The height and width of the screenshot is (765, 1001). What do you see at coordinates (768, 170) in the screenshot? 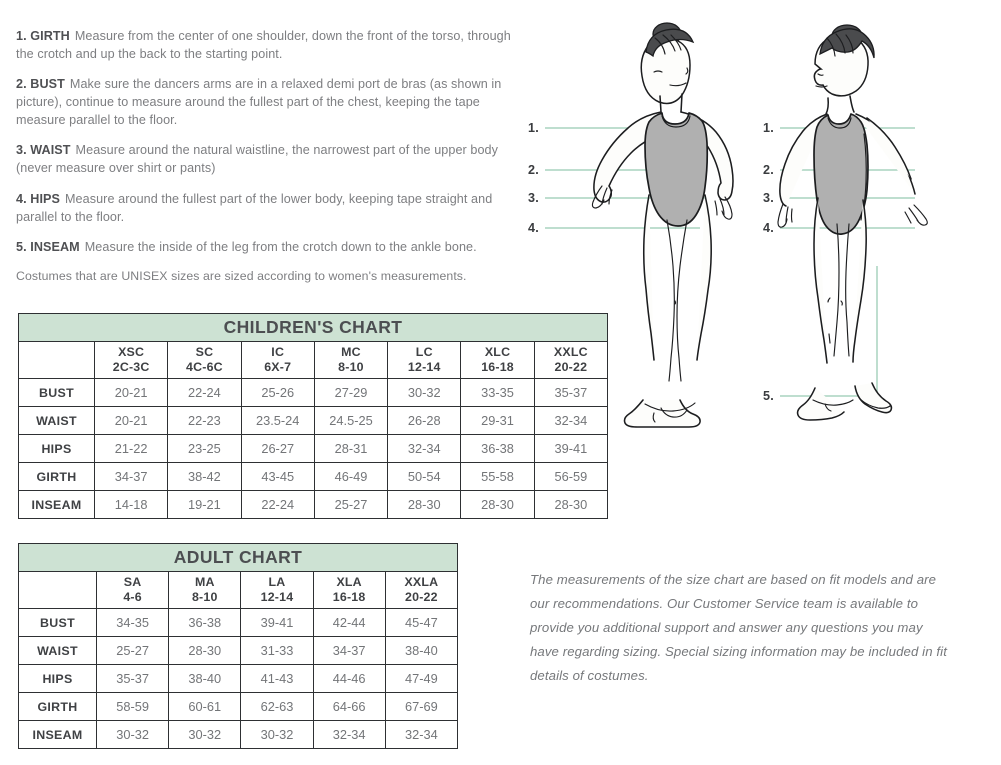
I see `callout-side-2: 2.` at bounding box center [768, 170].